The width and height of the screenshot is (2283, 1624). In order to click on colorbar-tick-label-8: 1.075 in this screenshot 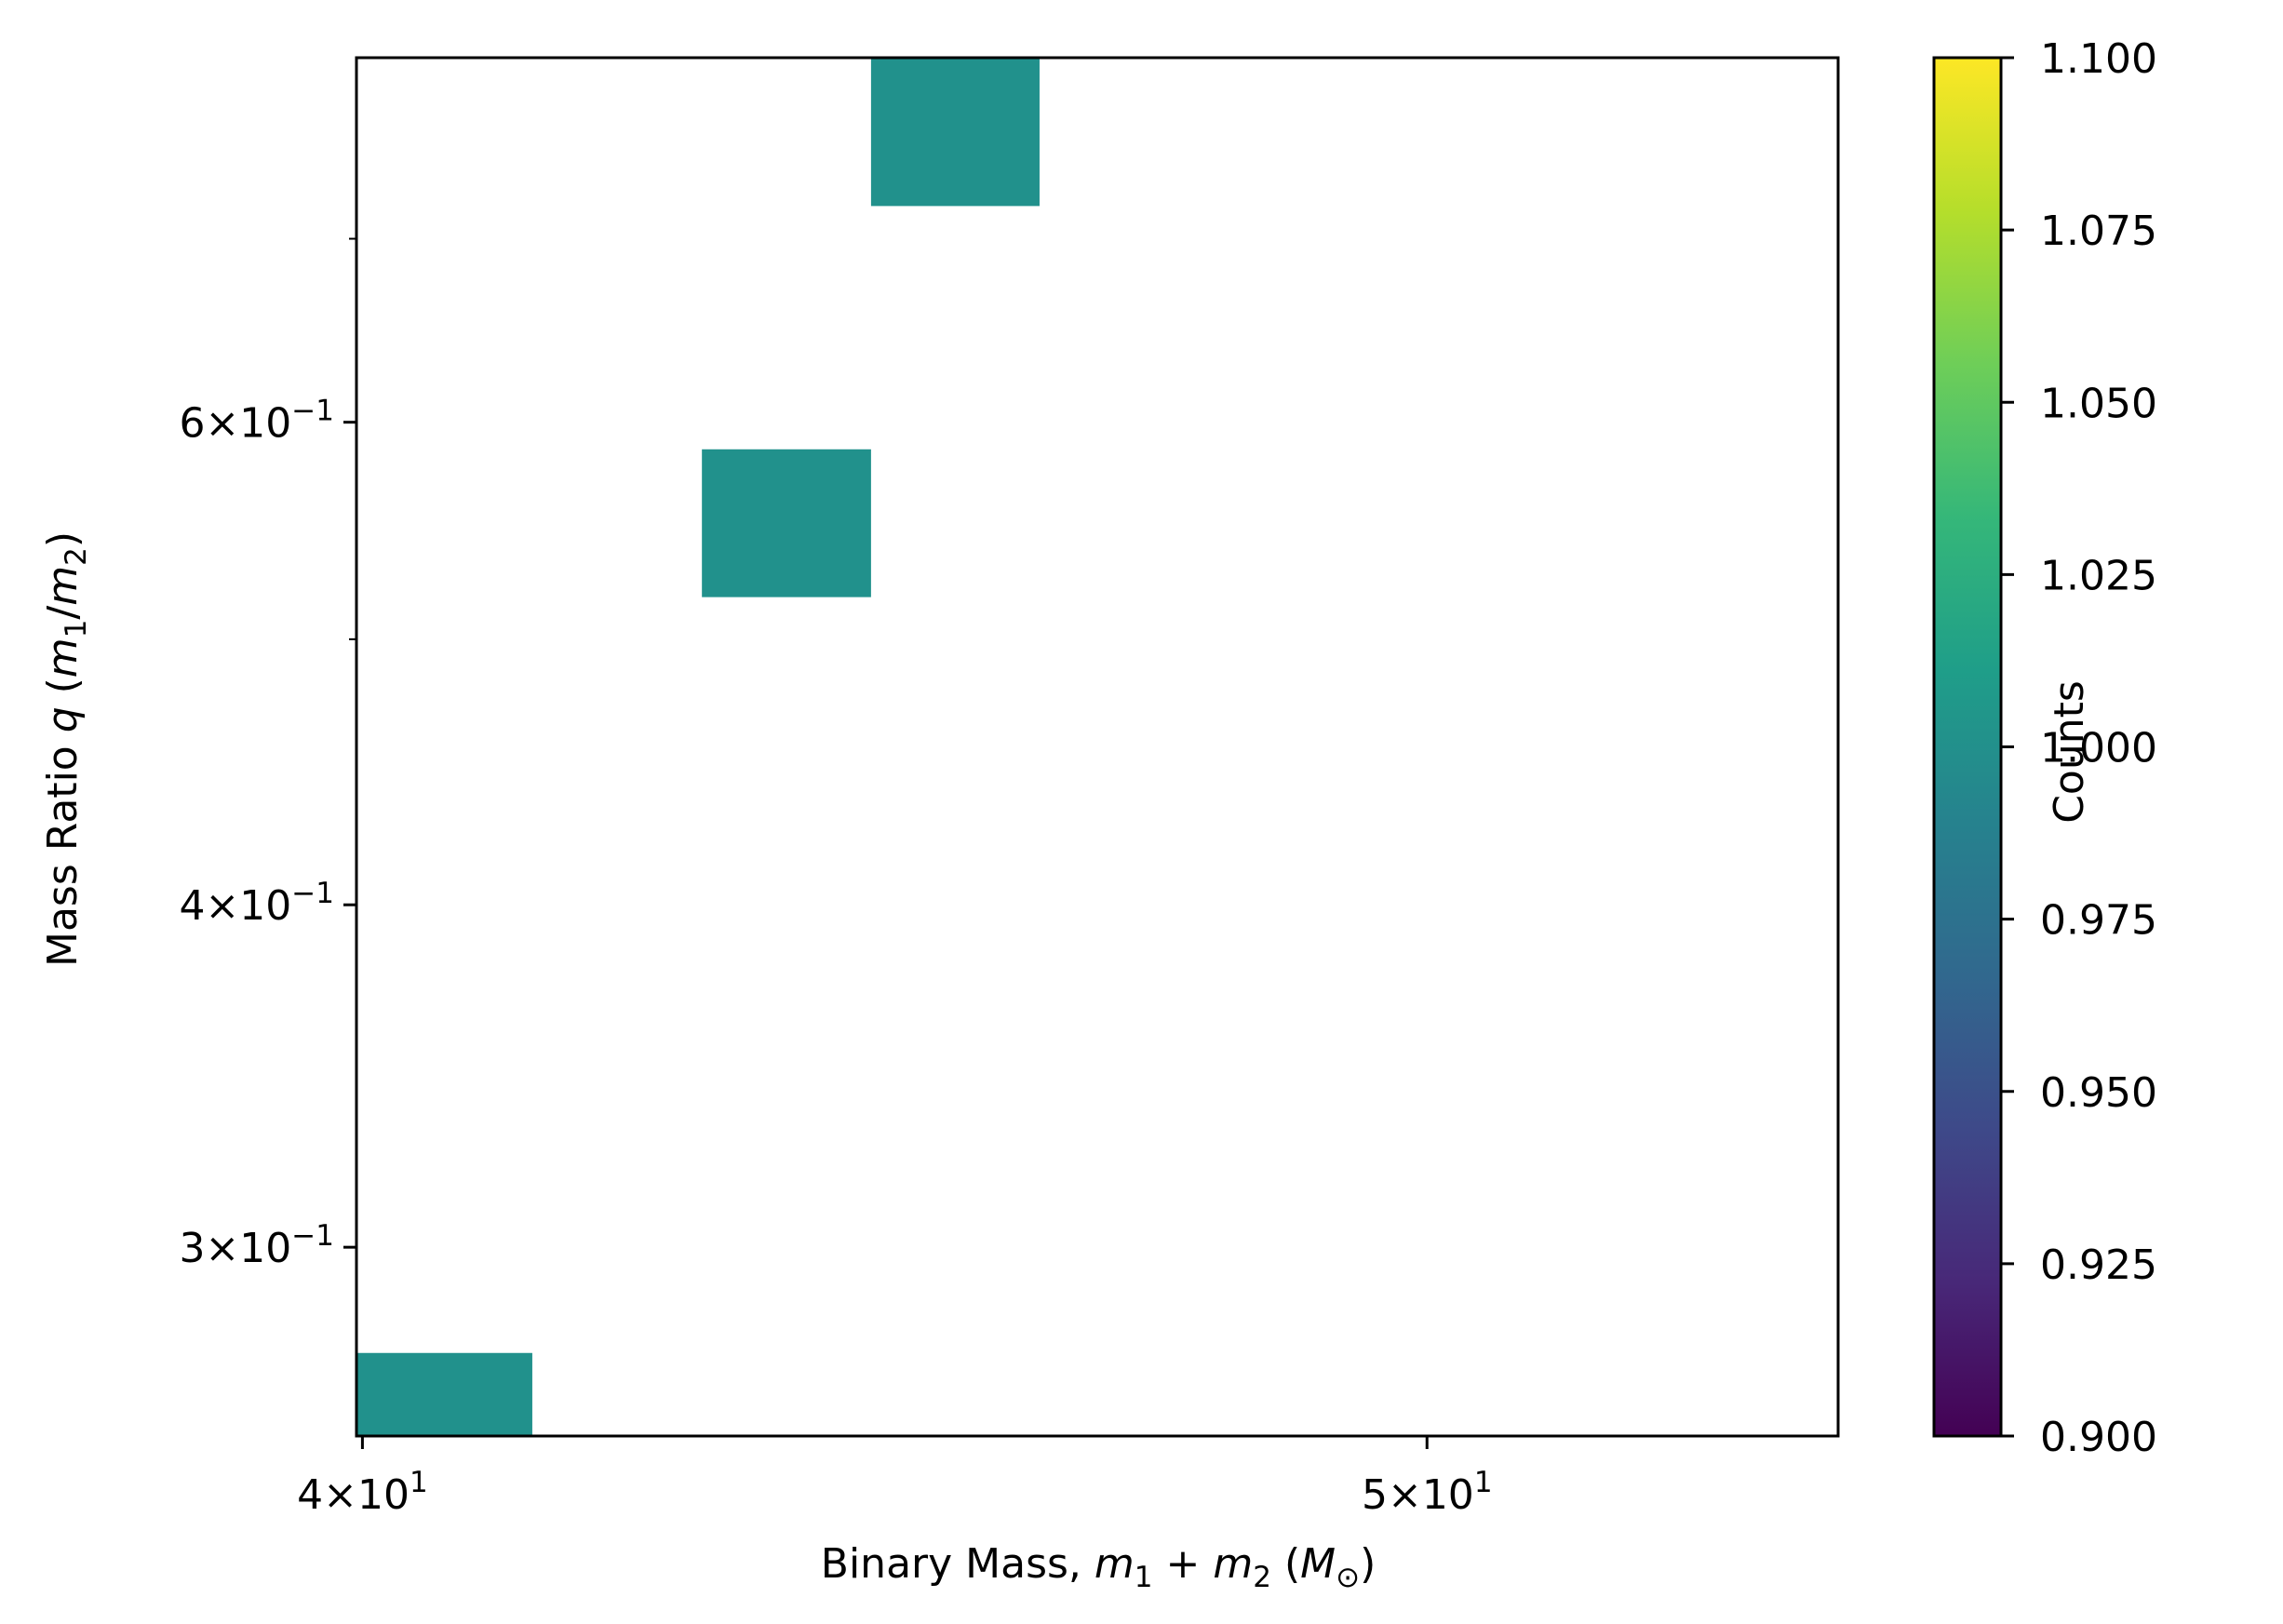, I will do `click(2098, 232)`.